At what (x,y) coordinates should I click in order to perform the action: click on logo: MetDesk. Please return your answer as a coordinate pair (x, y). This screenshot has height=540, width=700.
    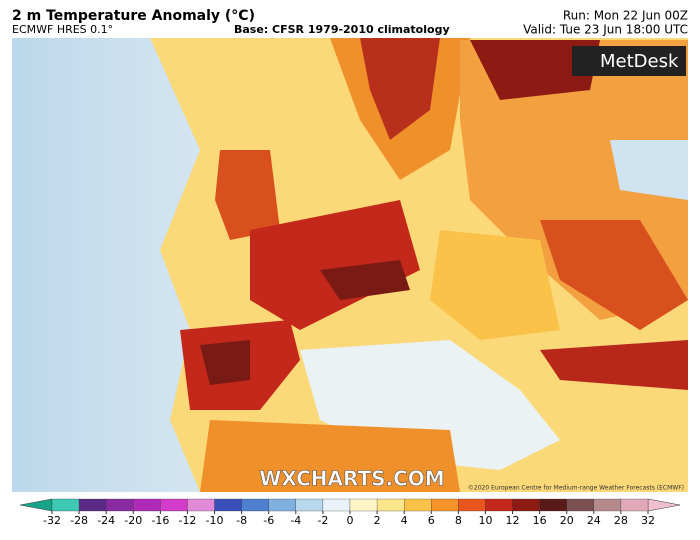
    Looking at the image, I should click on (639, 61).